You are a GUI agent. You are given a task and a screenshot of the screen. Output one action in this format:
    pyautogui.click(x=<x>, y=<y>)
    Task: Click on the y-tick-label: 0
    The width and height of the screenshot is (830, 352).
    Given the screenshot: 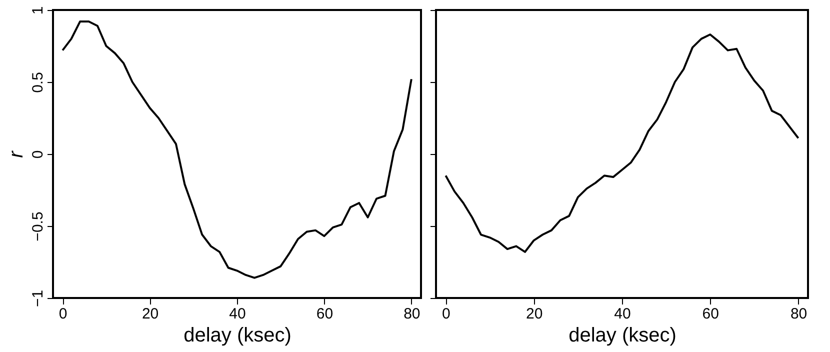 What is the action you would take?
    pyautogui.click(x=38, y=154)
    